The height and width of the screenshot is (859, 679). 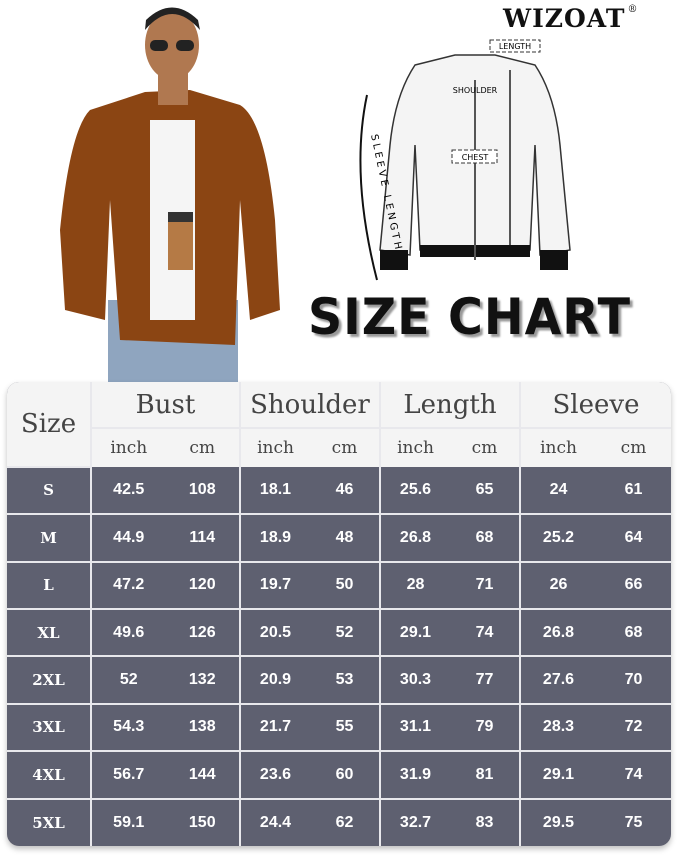 I want to click on measure-cell: 49.6 126, so click(x=165, y=632).